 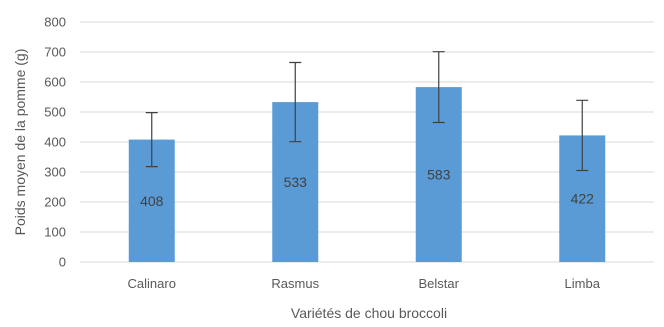 What do you see at coordinates (583, 199) in the screenshot?
I see `data-label: 422` at bounding box center [583, 199].